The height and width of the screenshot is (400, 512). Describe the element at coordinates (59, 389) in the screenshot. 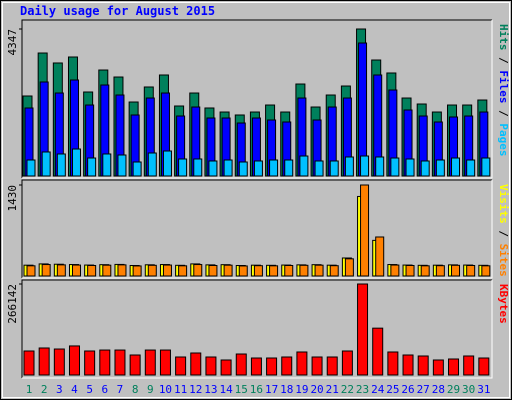

I see `x-tick-label: 3` at that location.